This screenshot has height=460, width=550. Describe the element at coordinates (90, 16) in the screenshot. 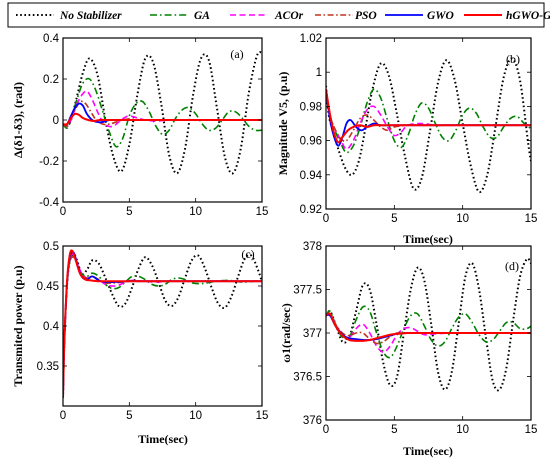

I see `legend-label-no-stabilizer: No Stabilizer` at that location.